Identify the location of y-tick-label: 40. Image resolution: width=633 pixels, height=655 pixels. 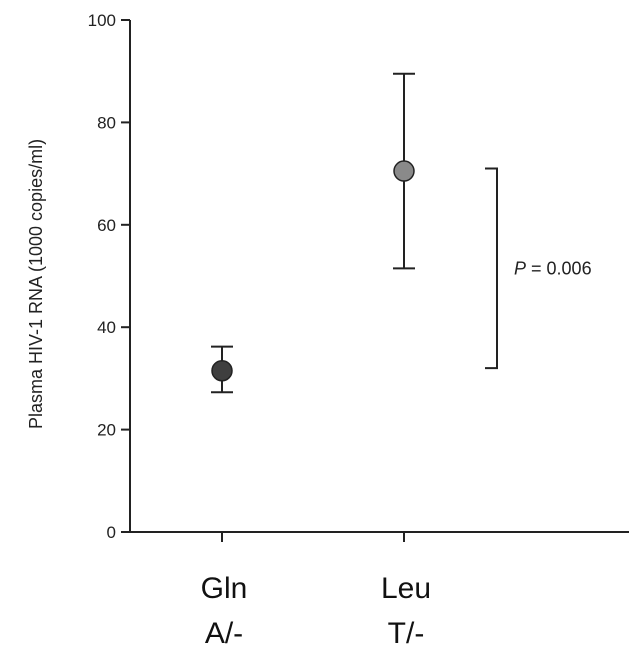
(106, 327).